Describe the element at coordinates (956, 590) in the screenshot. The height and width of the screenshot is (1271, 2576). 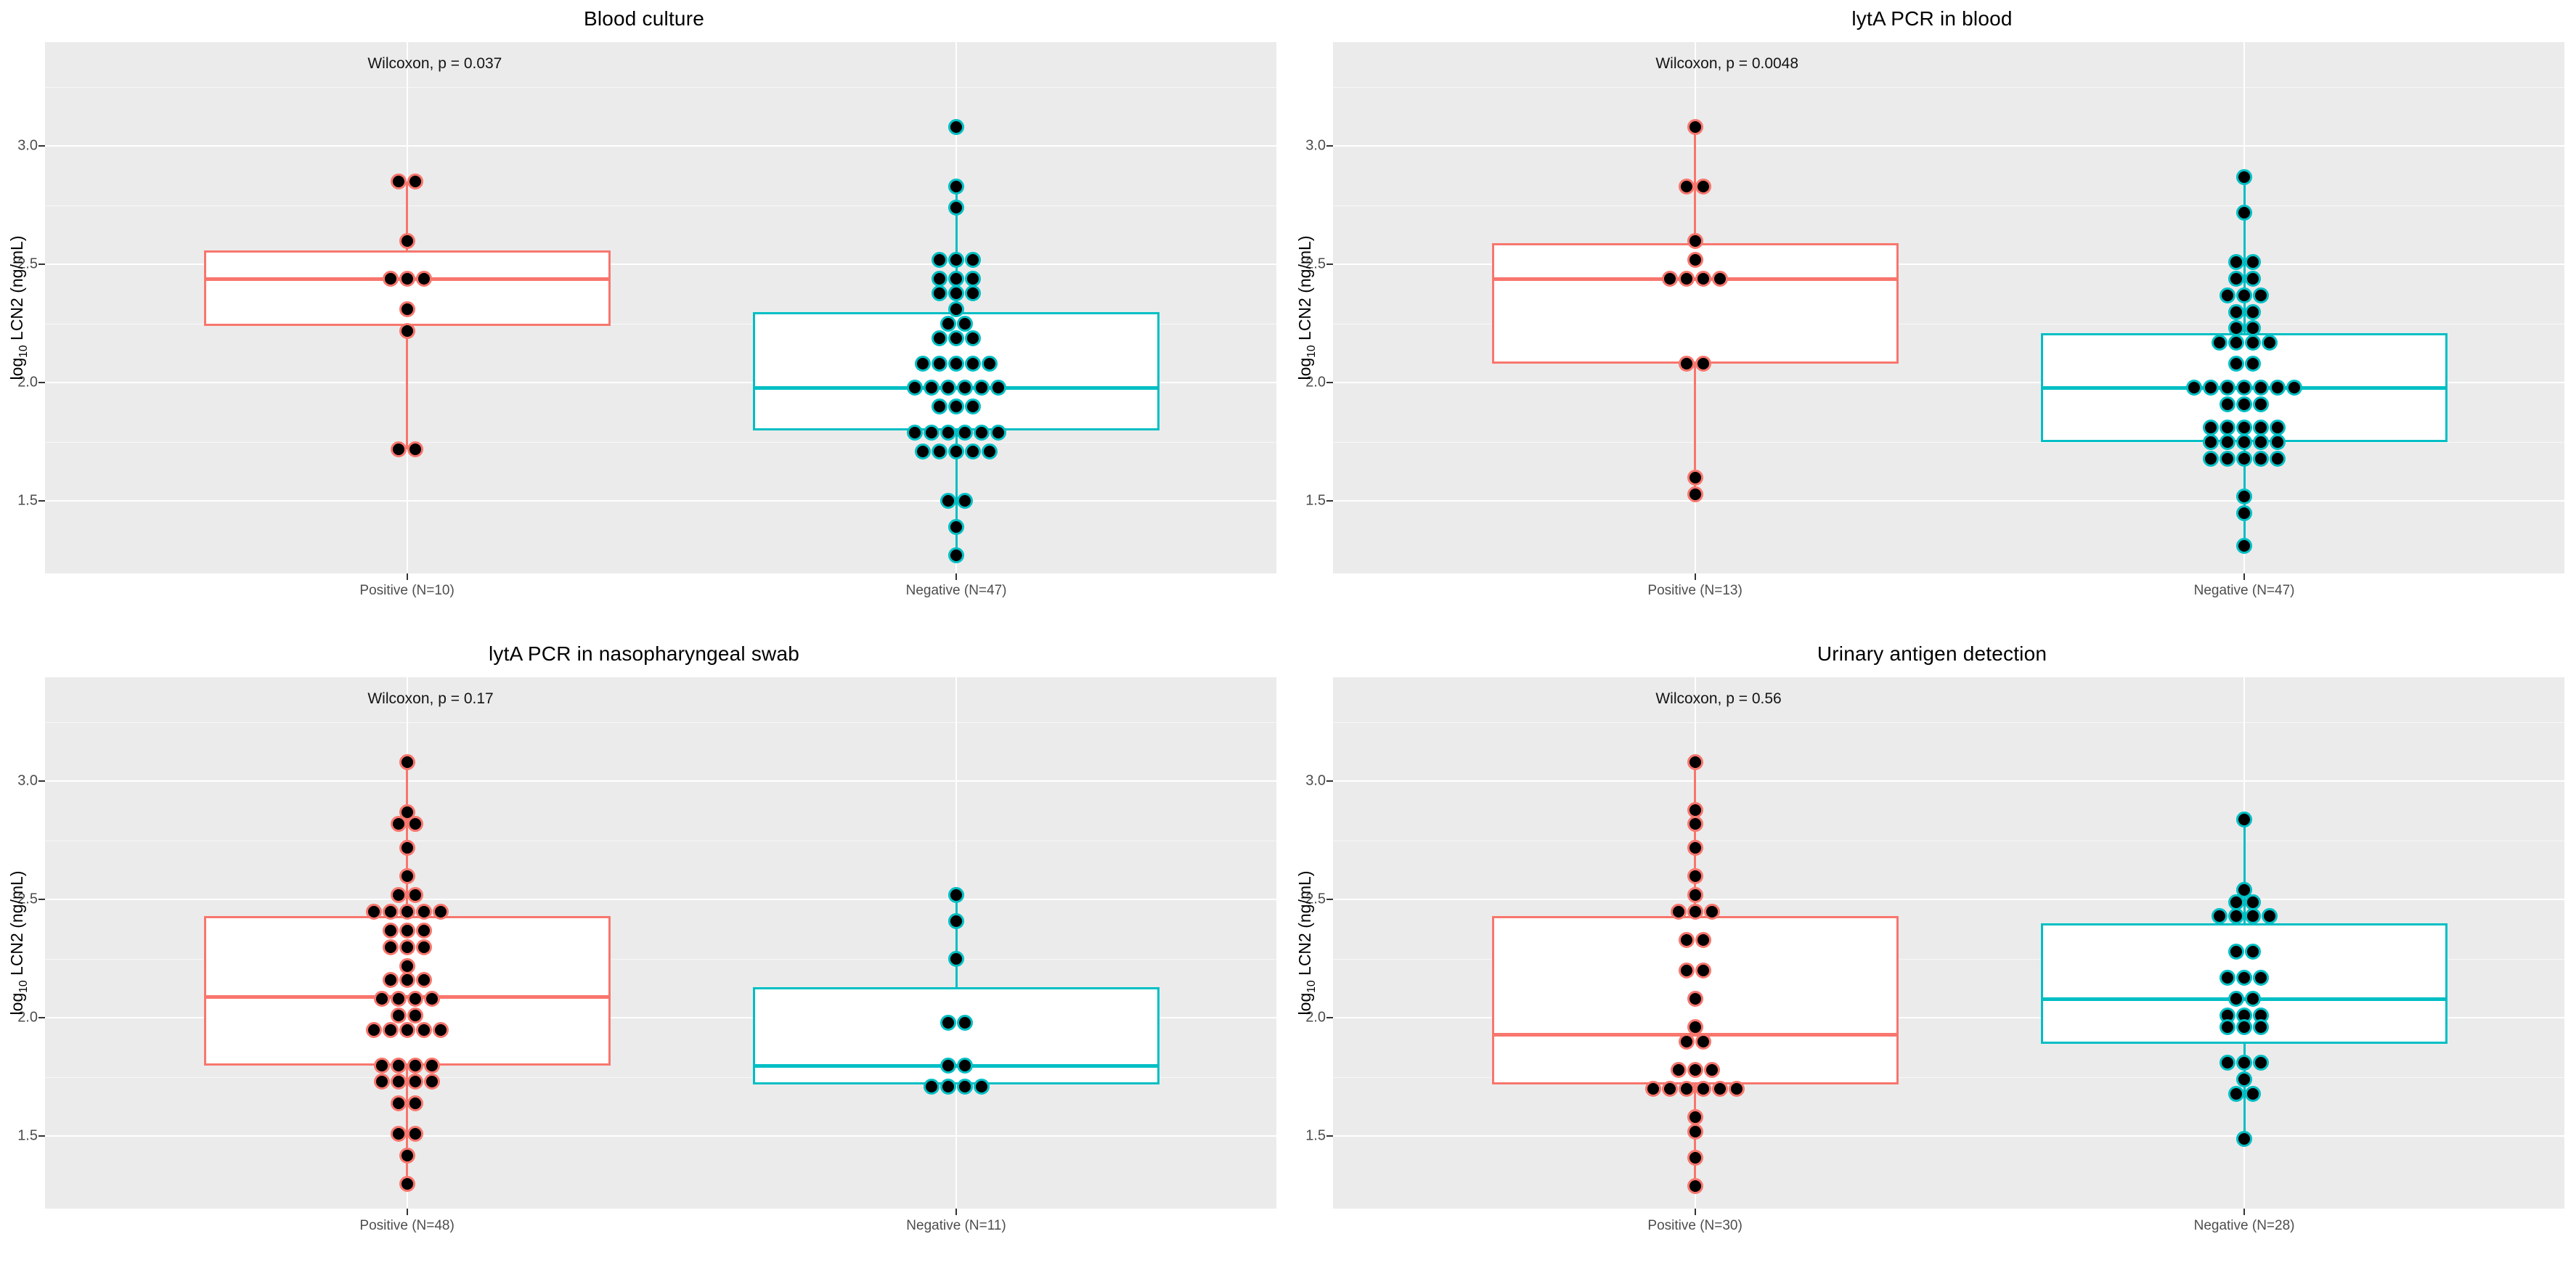
I see `x-axis-label: Negative (N=47)` at that location.